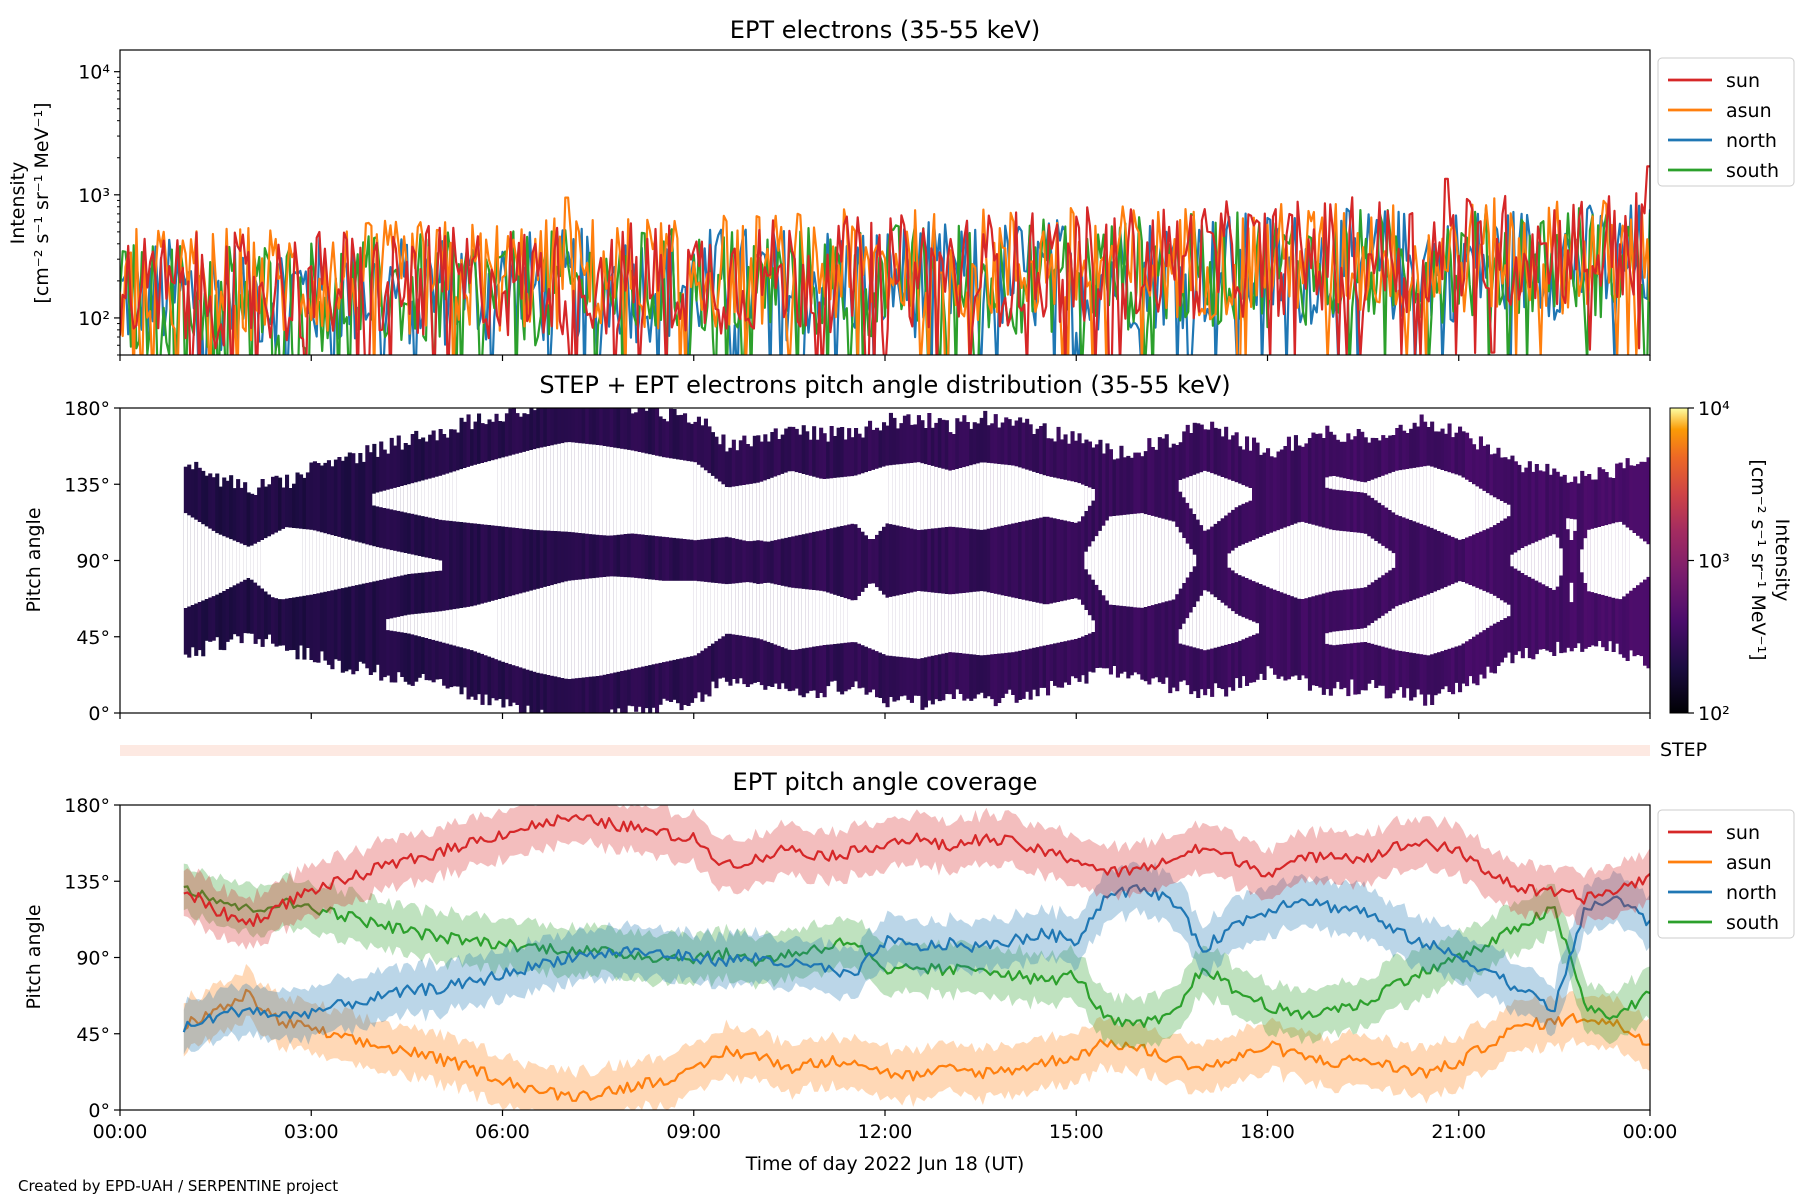 This screenshot has height=1200, width=1800. What do you see at coordinates (1749, 863) in the screenshot?
I see `legend-label-asun: asun` at bounding box center [1749, 863].